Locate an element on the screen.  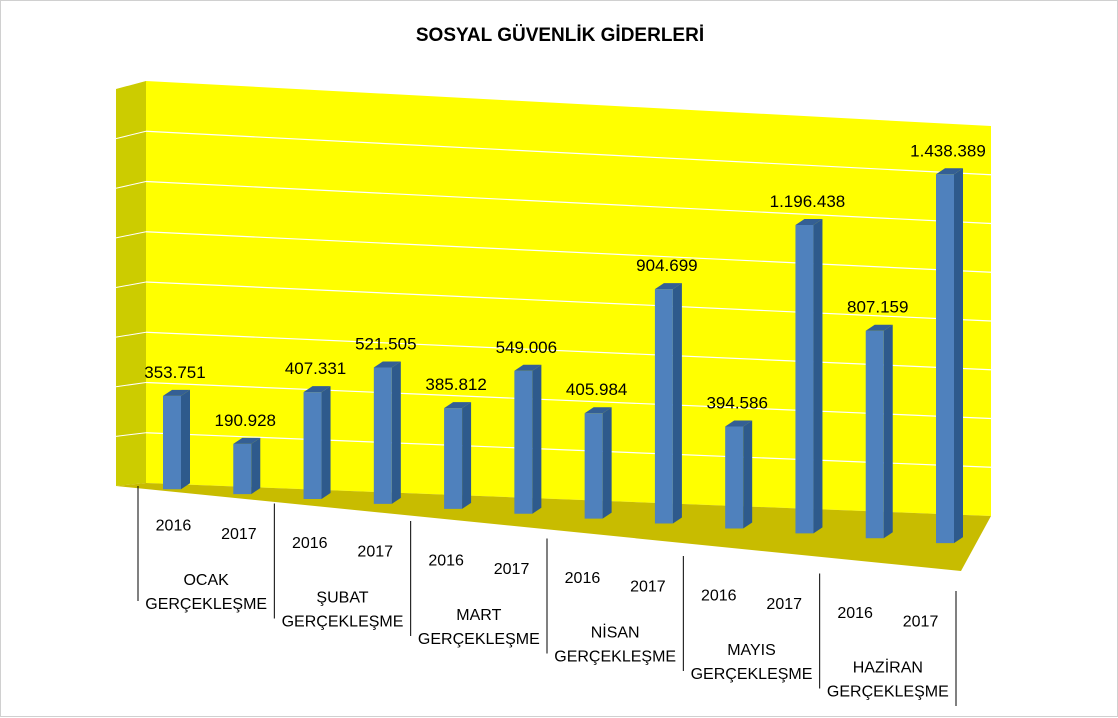
month-tick-label: MAYIS is located at coordinates (751, 650).